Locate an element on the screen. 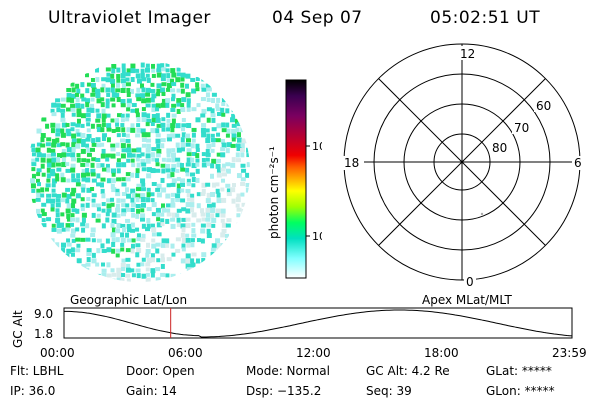 This screenshot has width=600, height=400. colorbar-tick-10: 10 is located at coordinates (317, 236).